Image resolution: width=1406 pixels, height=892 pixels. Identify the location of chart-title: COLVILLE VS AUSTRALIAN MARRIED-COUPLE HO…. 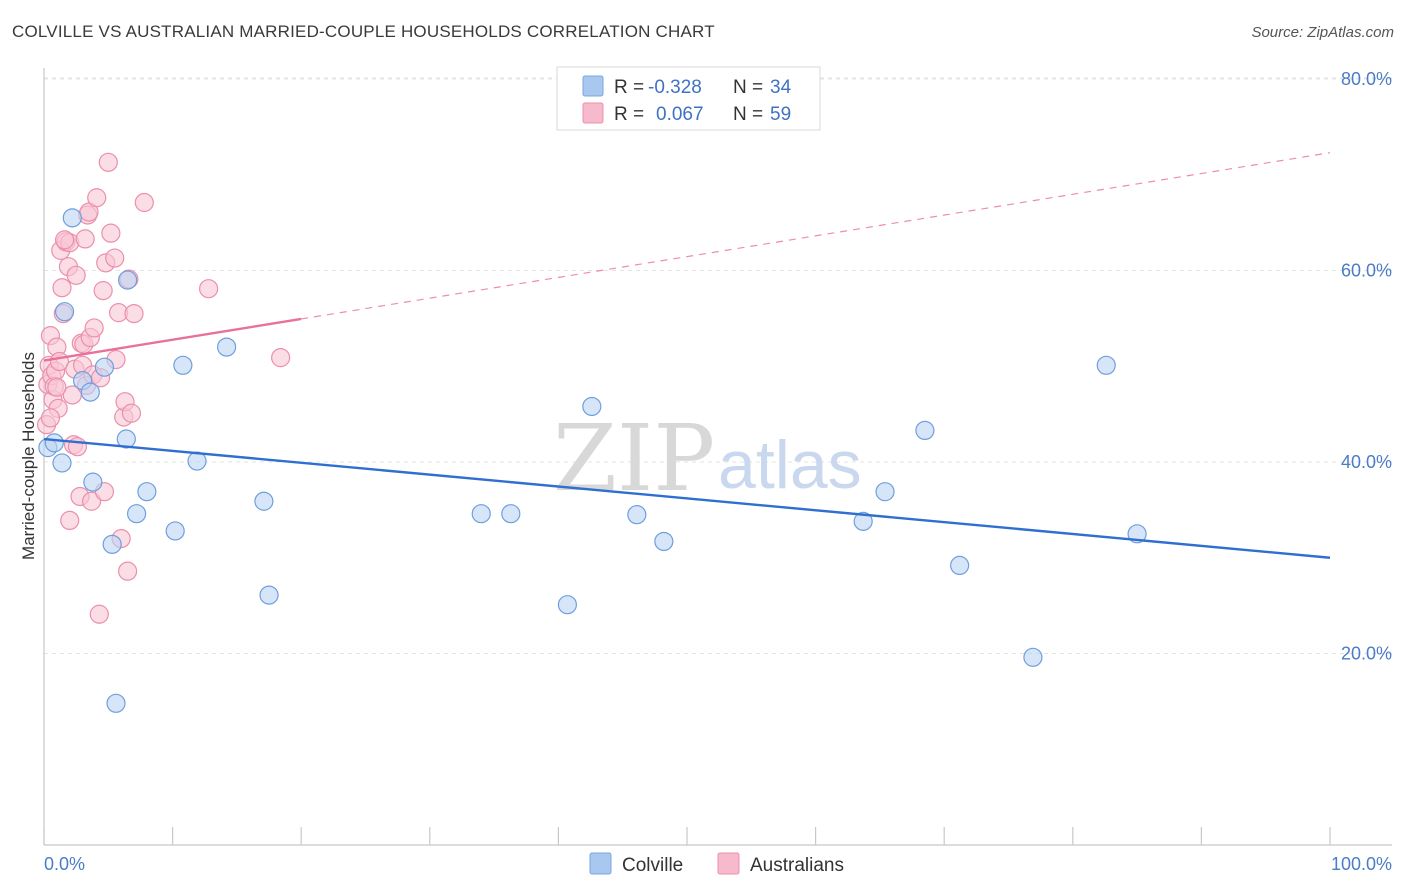
(363, 31).